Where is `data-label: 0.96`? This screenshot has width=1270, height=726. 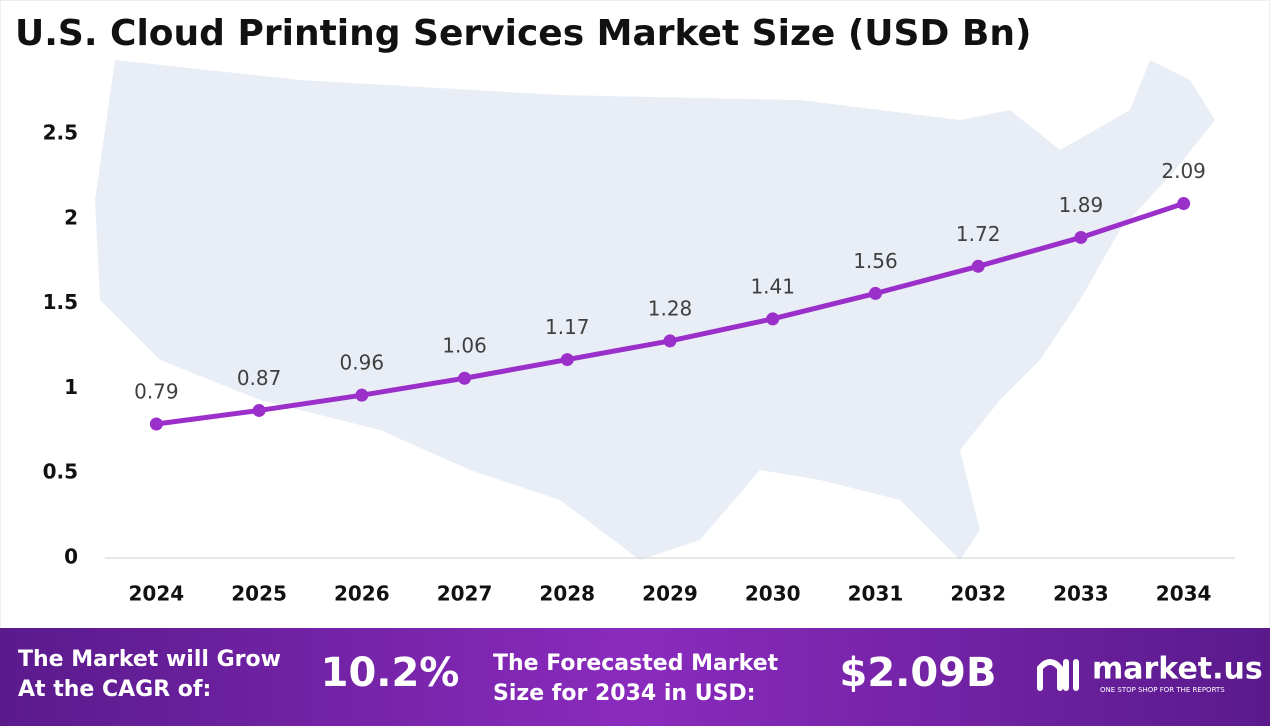 data-label: 0.96 is located at coordinates (362, 363).